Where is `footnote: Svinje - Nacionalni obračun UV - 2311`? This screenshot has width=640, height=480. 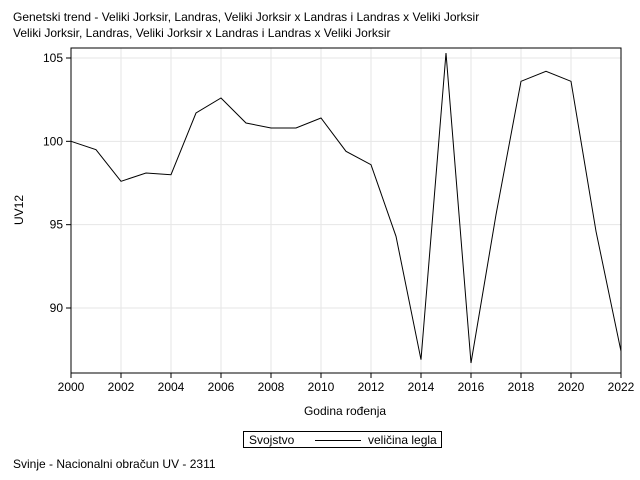
footnote: Svinje - Nacionalni obračun UV - 2311 is located at coordinates (114, 464).